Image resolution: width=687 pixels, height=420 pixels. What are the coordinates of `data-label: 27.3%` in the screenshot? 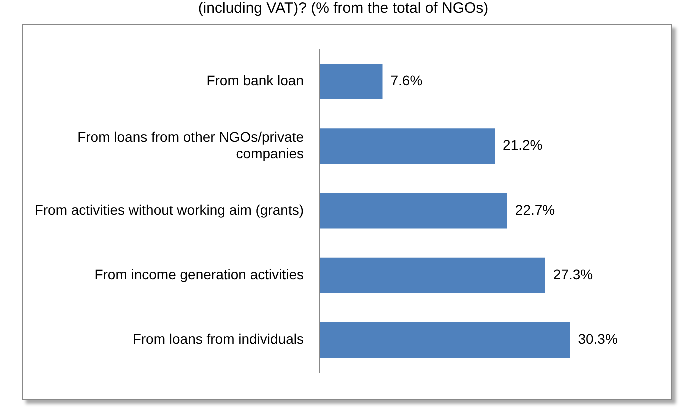 It's located at (573, 274).